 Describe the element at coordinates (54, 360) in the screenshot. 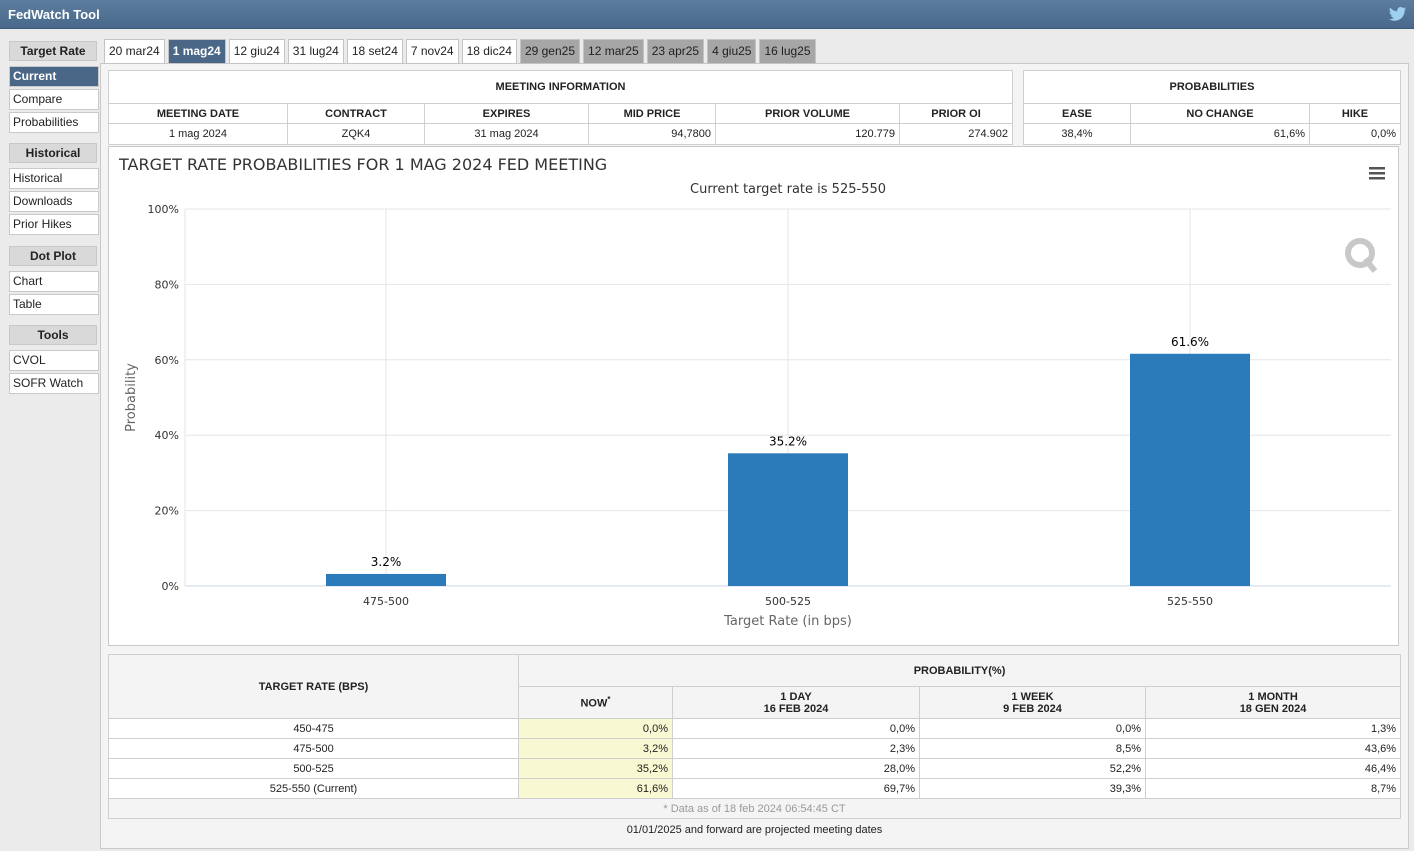

I see `sidebar-item: CVOL` at that location.